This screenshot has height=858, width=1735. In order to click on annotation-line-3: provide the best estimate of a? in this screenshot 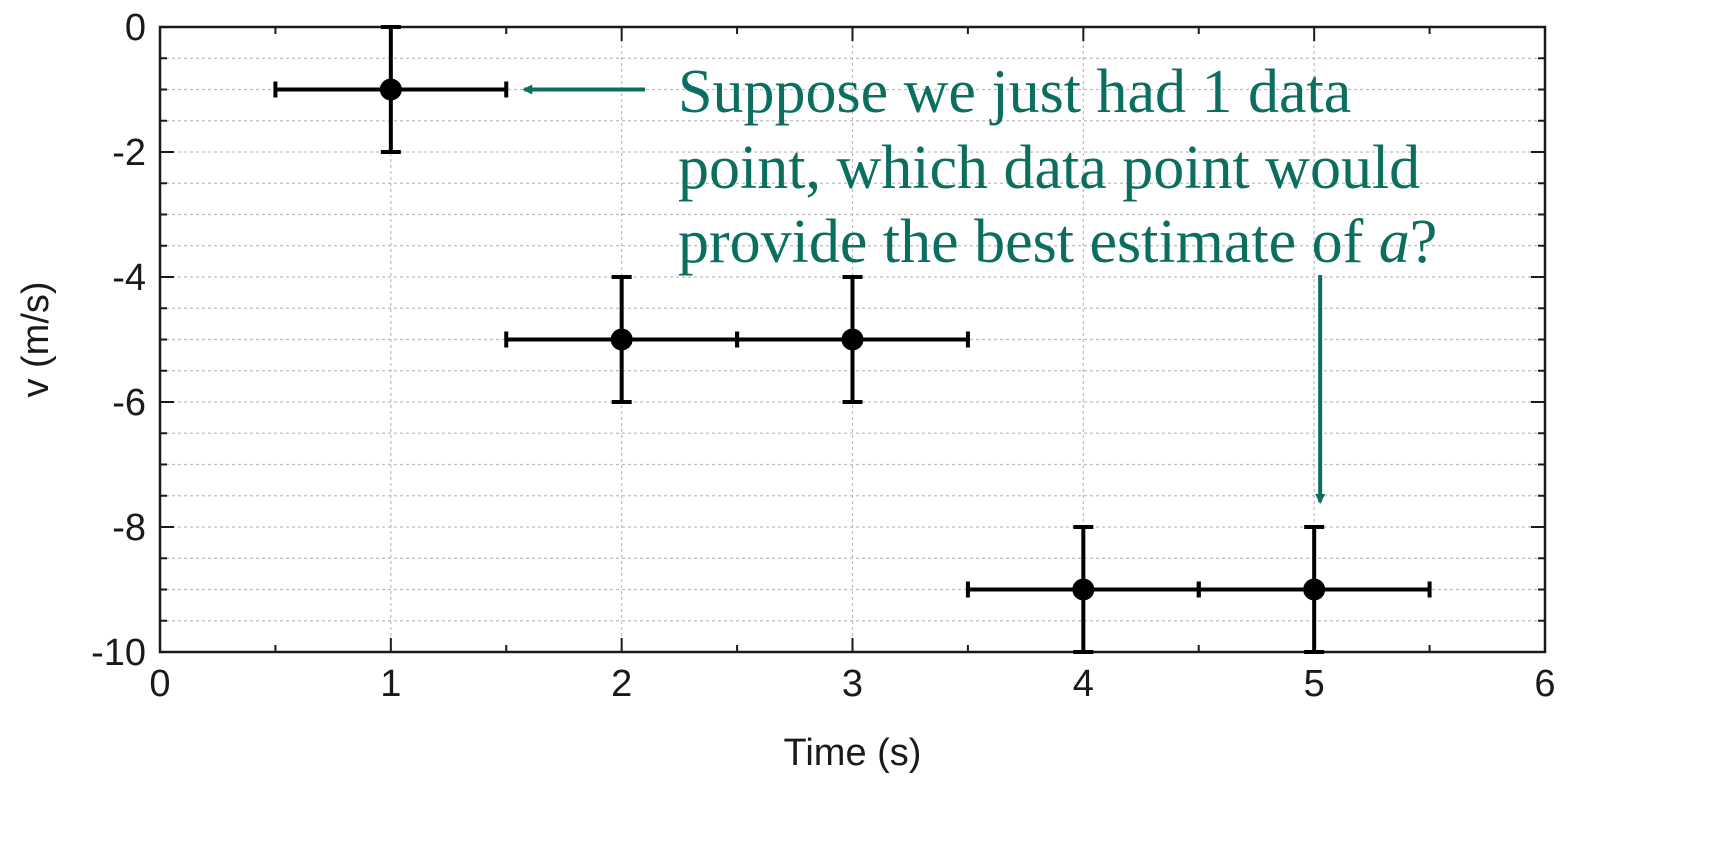, I will do `click(1057, 242)`.